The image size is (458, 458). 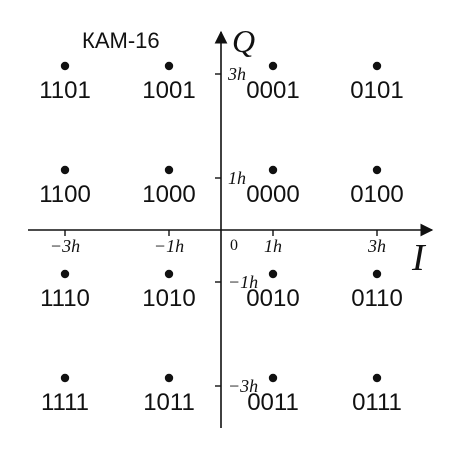 What do you see at coordinates (169, 246) in the screenshot?
I see `i-tick-label: −1h` at bounding box center [169, 246].